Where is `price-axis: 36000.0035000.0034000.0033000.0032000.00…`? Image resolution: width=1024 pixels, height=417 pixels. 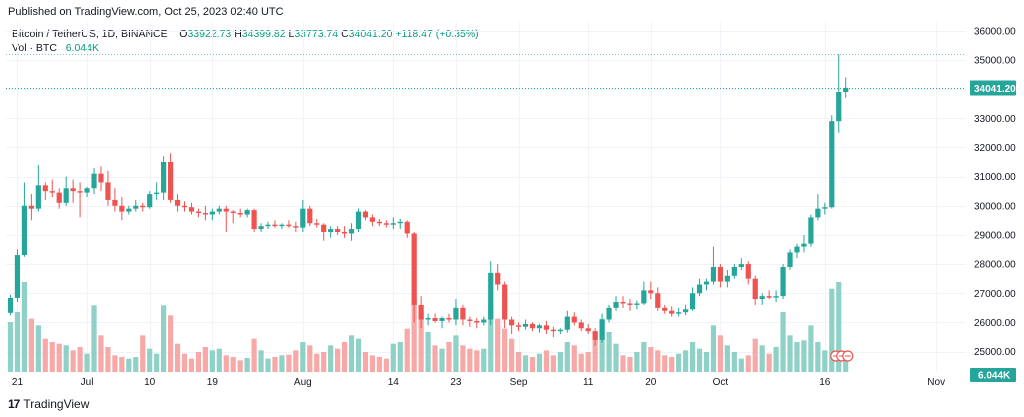 price-axis: 36000.0035000.0034000.0033000.0032000.00… is located at coordinates (993, 204).